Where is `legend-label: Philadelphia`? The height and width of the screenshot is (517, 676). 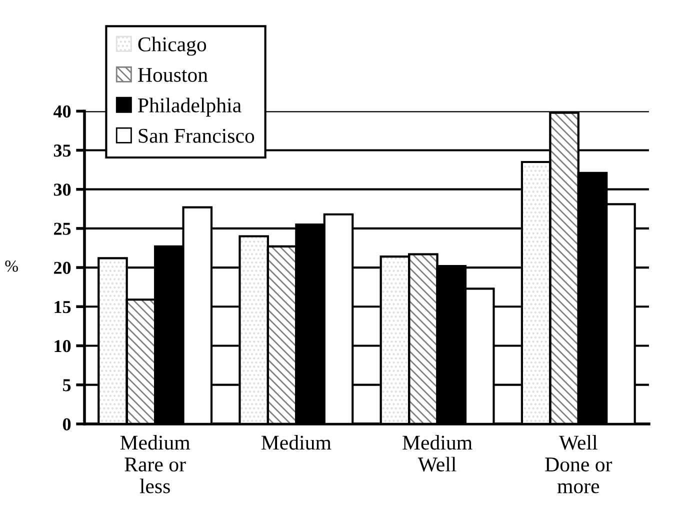 legend-label: Philadelphia is located at coordinates (190, 107).